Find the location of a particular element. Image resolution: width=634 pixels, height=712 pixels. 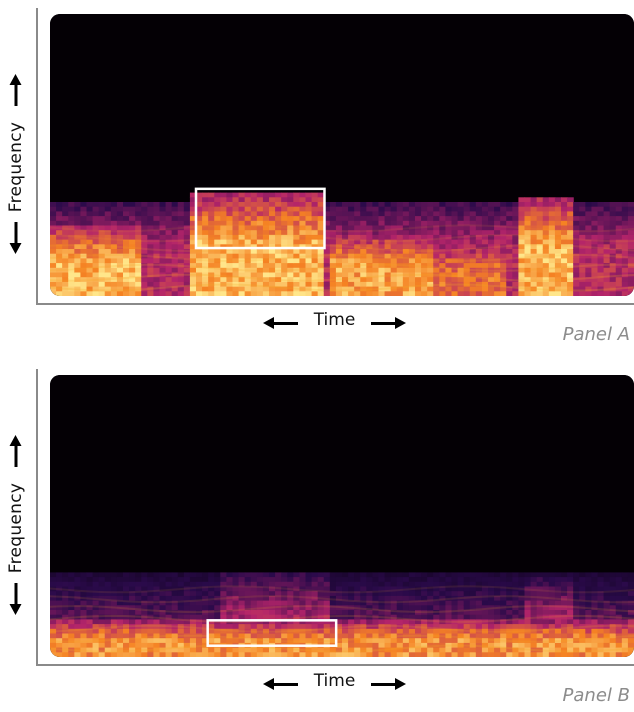

spectrogram-b-harmonic-line is located at coordinates (342, 599).